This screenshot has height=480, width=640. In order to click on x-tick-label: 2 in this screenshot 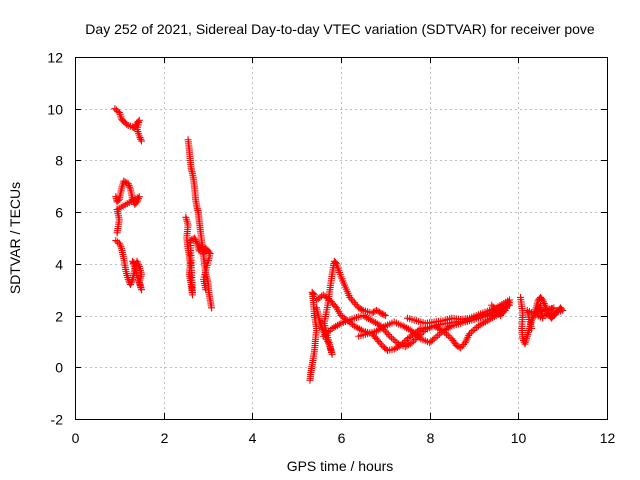, I will do `click(165, 438)`.